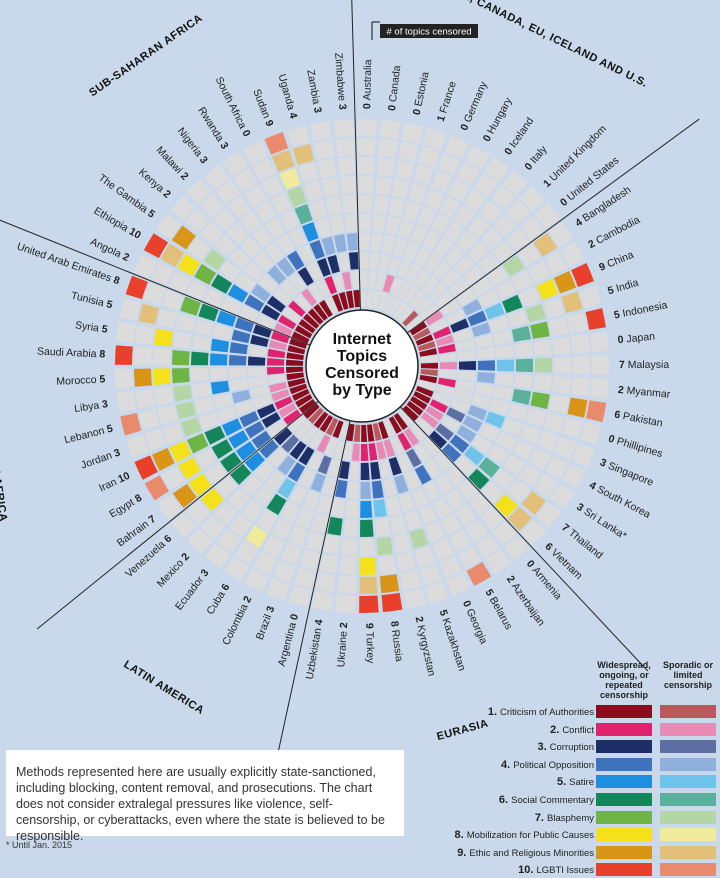 This screenshot has width=720, height=878. Describe the element at coordinates (626, 472) in the screenshot. I see `country-label: 3 Singapore` at that location.